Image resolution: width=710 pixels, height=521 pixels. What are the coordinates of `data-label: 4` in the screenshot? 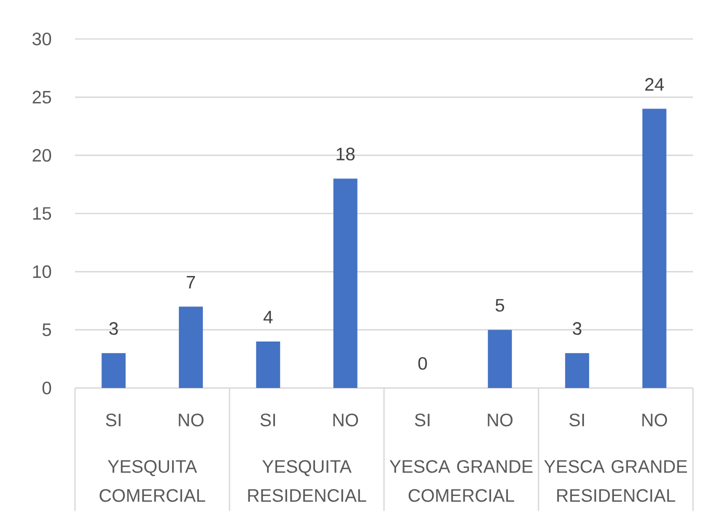 It's located at (268, 317).